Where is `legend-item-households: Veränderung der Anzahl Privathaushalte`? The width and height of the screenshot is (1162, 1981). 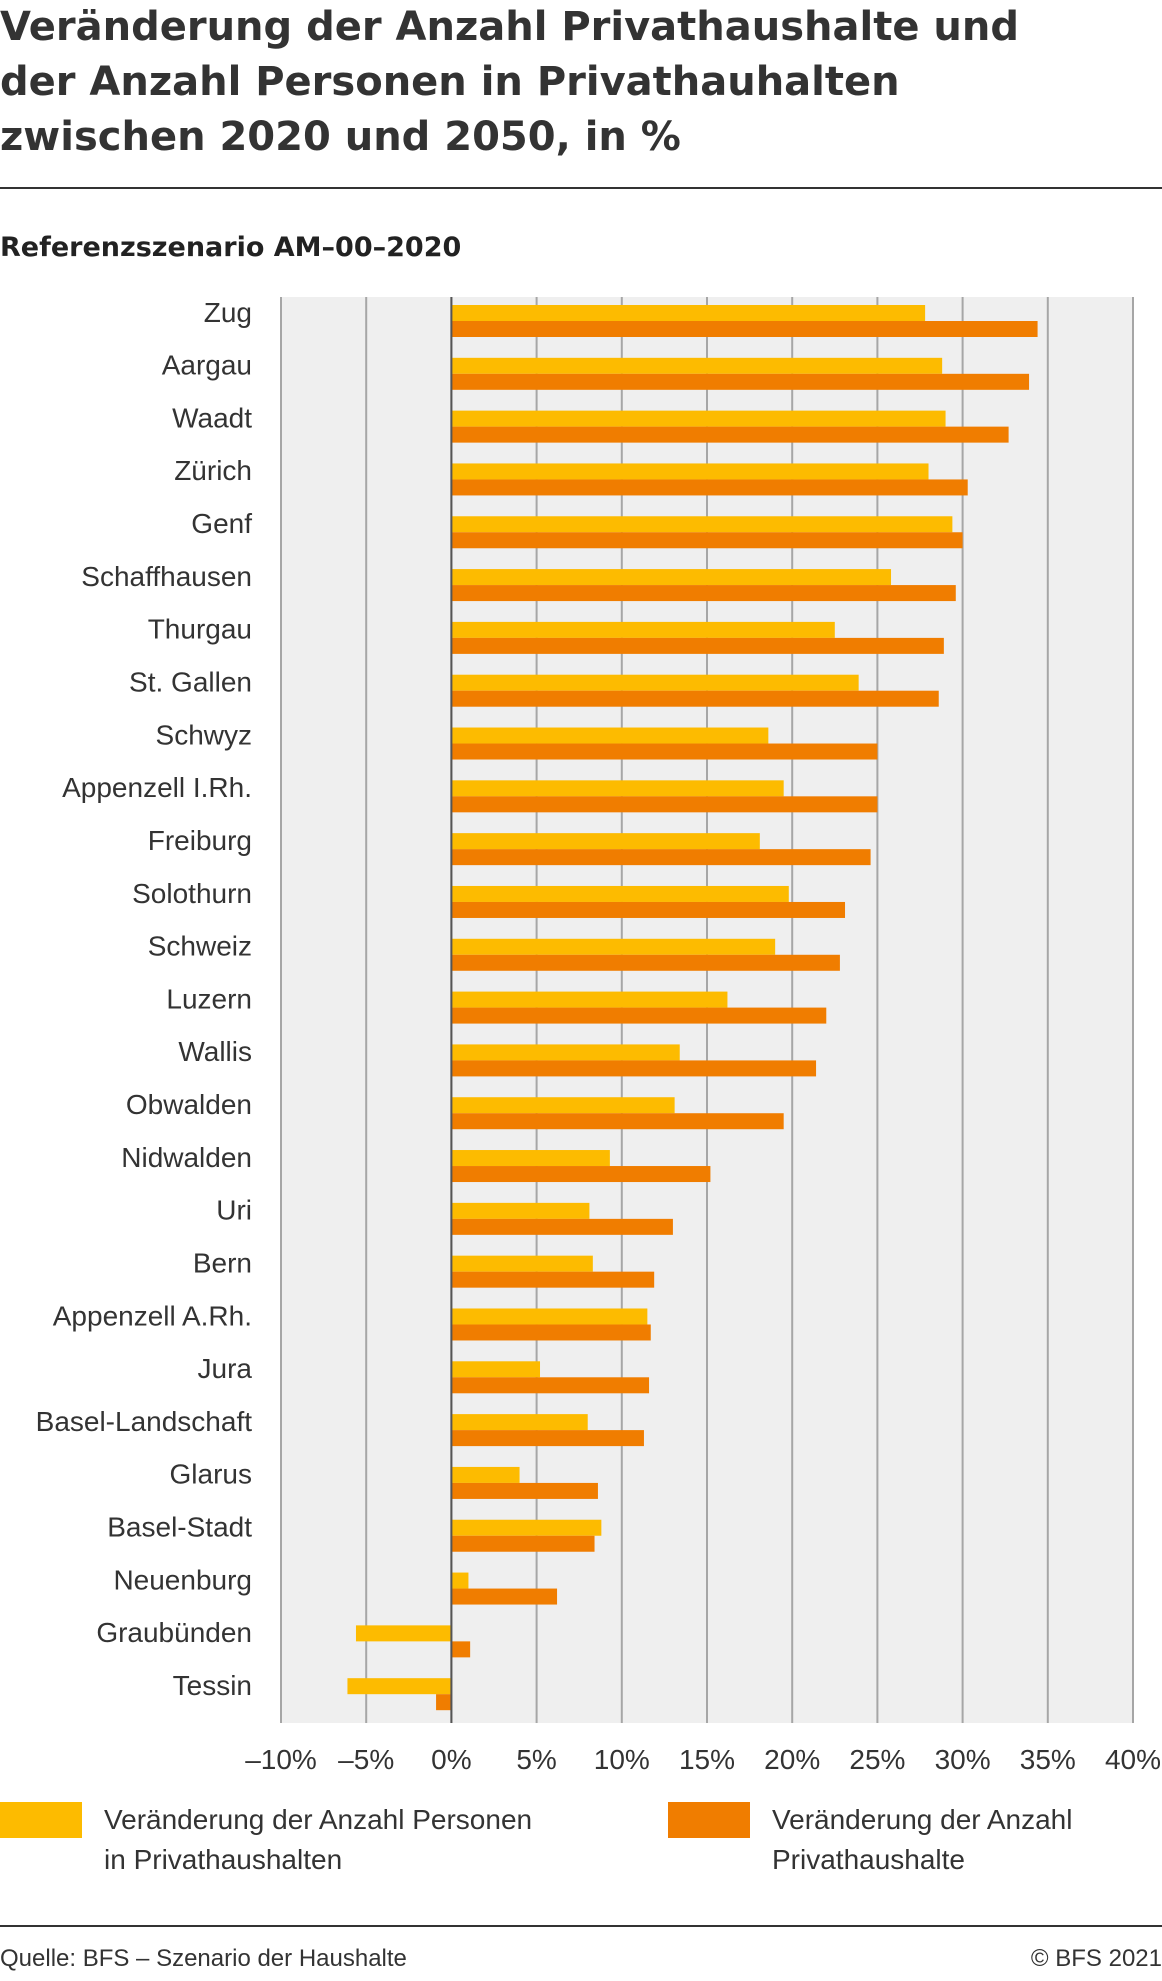
legend-item-households: Veränderung der Anzahl Privathaushalte is located at coordinates (870, 1840).